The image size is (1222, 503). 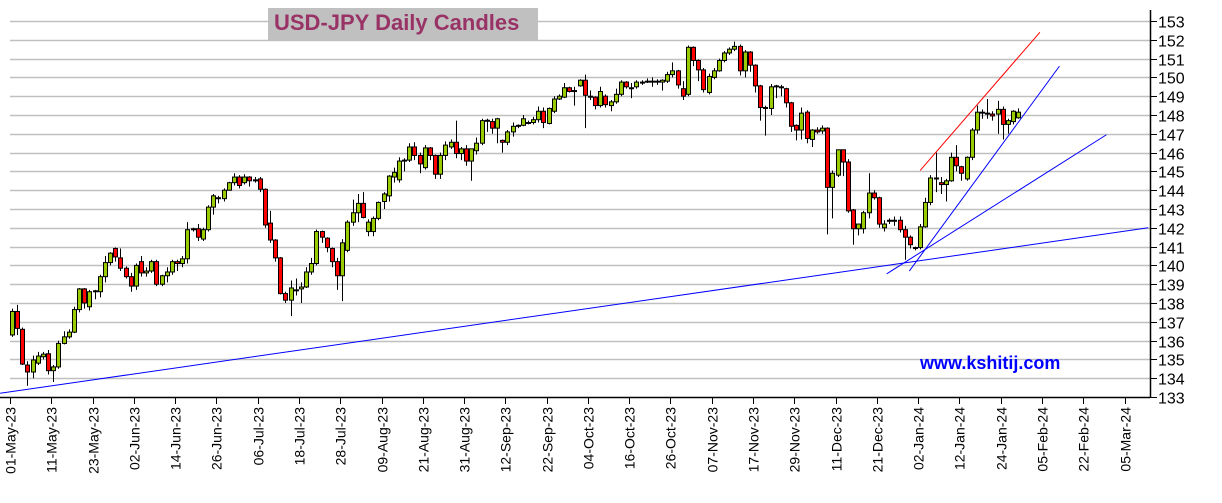 I want to click on x-tick-label: 12-Sep-23, so click(x=506, y=440).